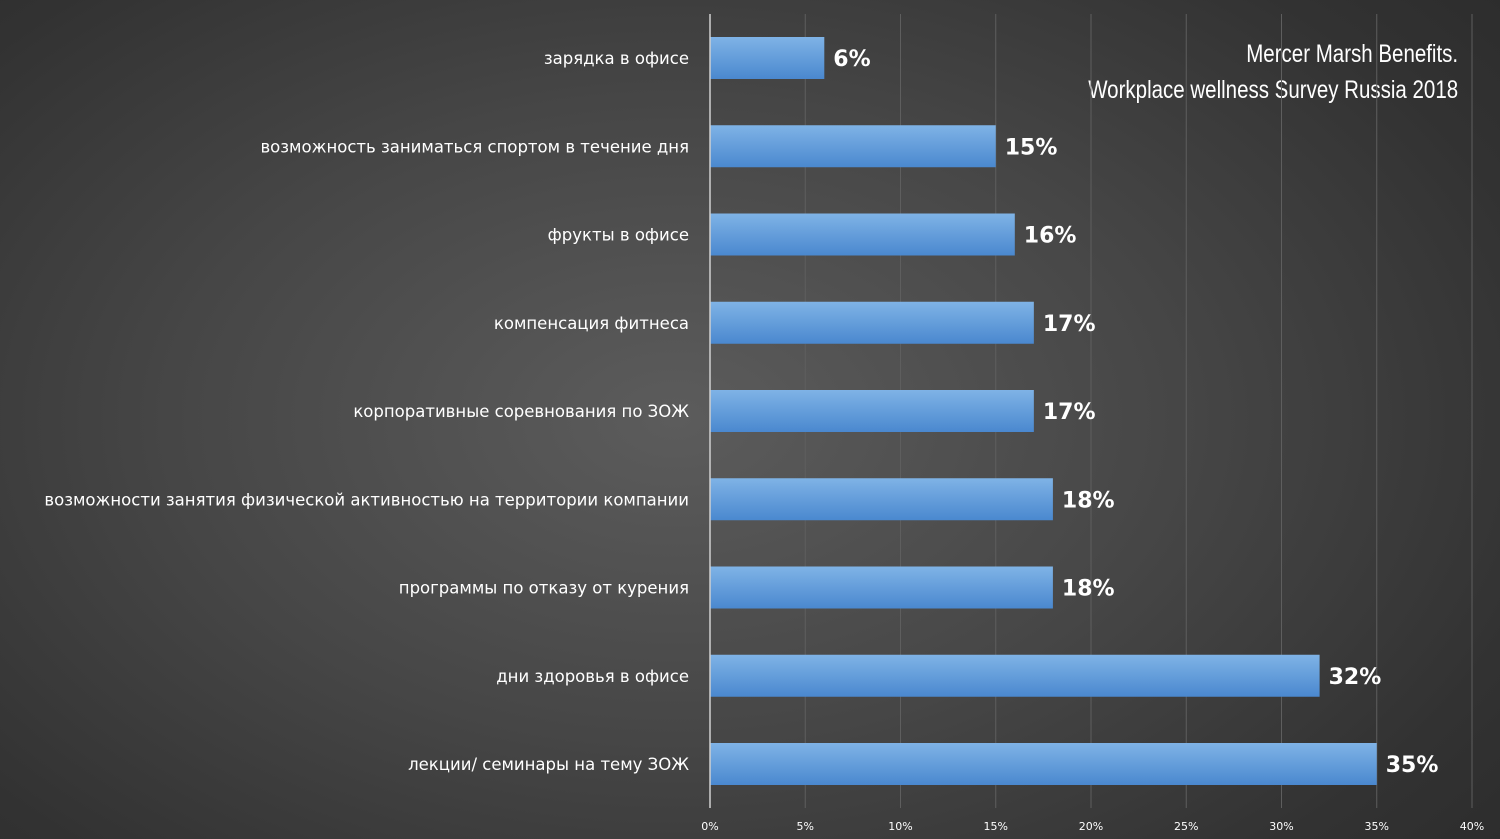  Describe the element at coordinates (544, 588) in the screenshot. I see `category-label: программы по отказу от курения` at that location.